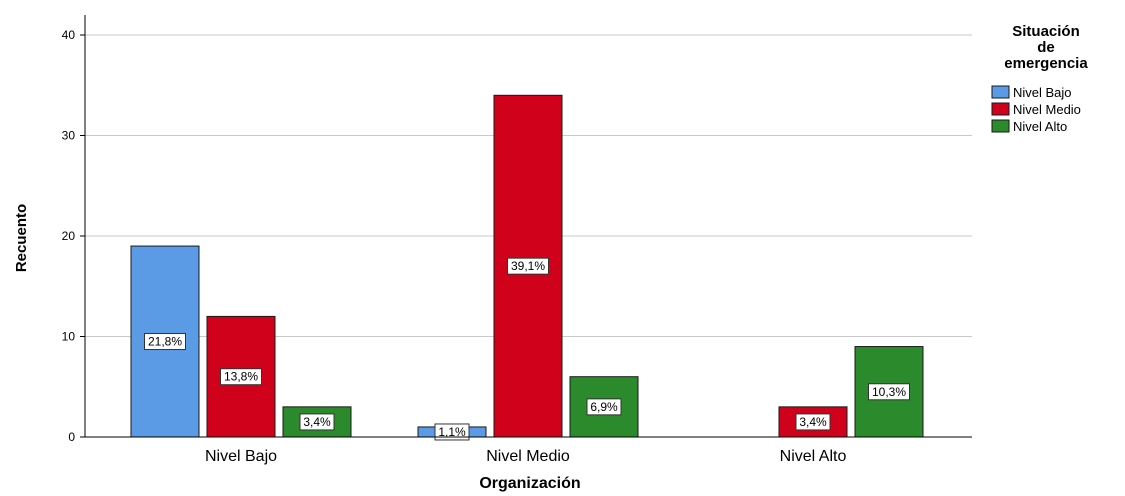 The image size is (1125, 496). I want to click on data-label: 13,8%, so click(241, 377).